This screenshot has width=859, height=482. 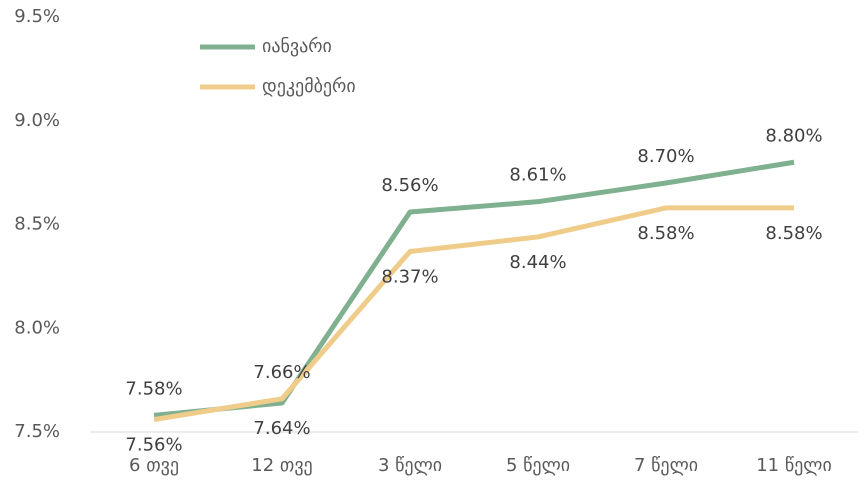 I want to click on data-label: 8.61%, so click(x=537, y=175).